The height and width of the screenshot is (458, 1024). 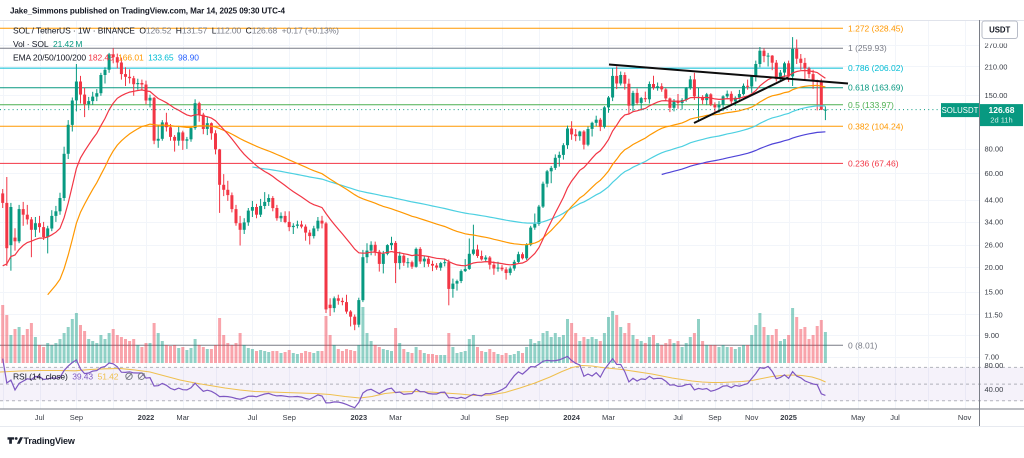 I want to click on svg-text: 7.00, so click(x=992, y=357).